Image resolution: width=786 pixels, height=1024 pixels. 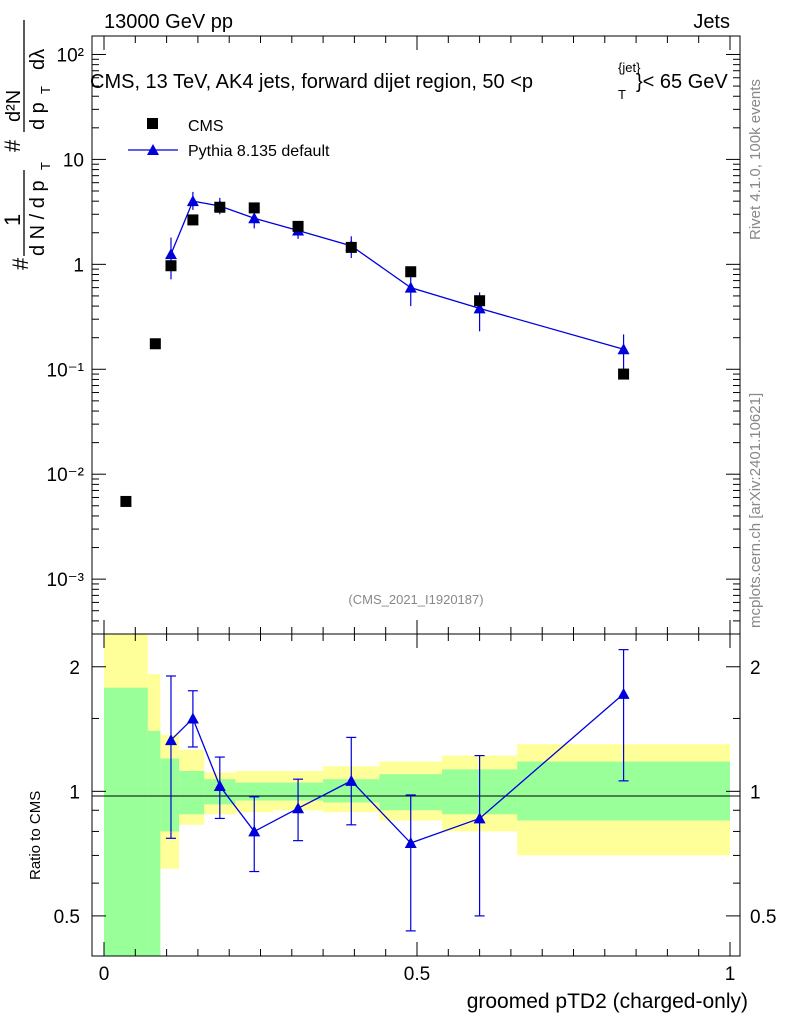 What do you see at coordinates (74, 668) in the screenshot?
I see `ratio-tick-label-left: 2` at bounding box center [74, 668].